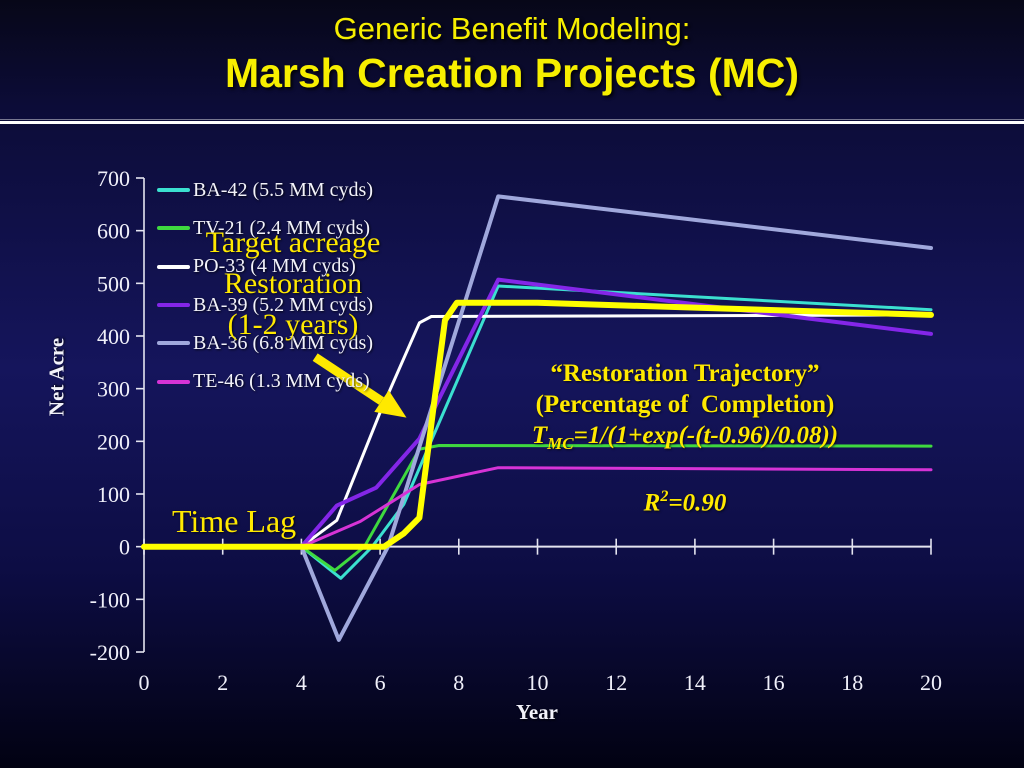 This screenshot has width=1024, height=768. Describe the element at coordinates (380, 682) in the screenshot. I see `x-tick-label: 6` at that location.